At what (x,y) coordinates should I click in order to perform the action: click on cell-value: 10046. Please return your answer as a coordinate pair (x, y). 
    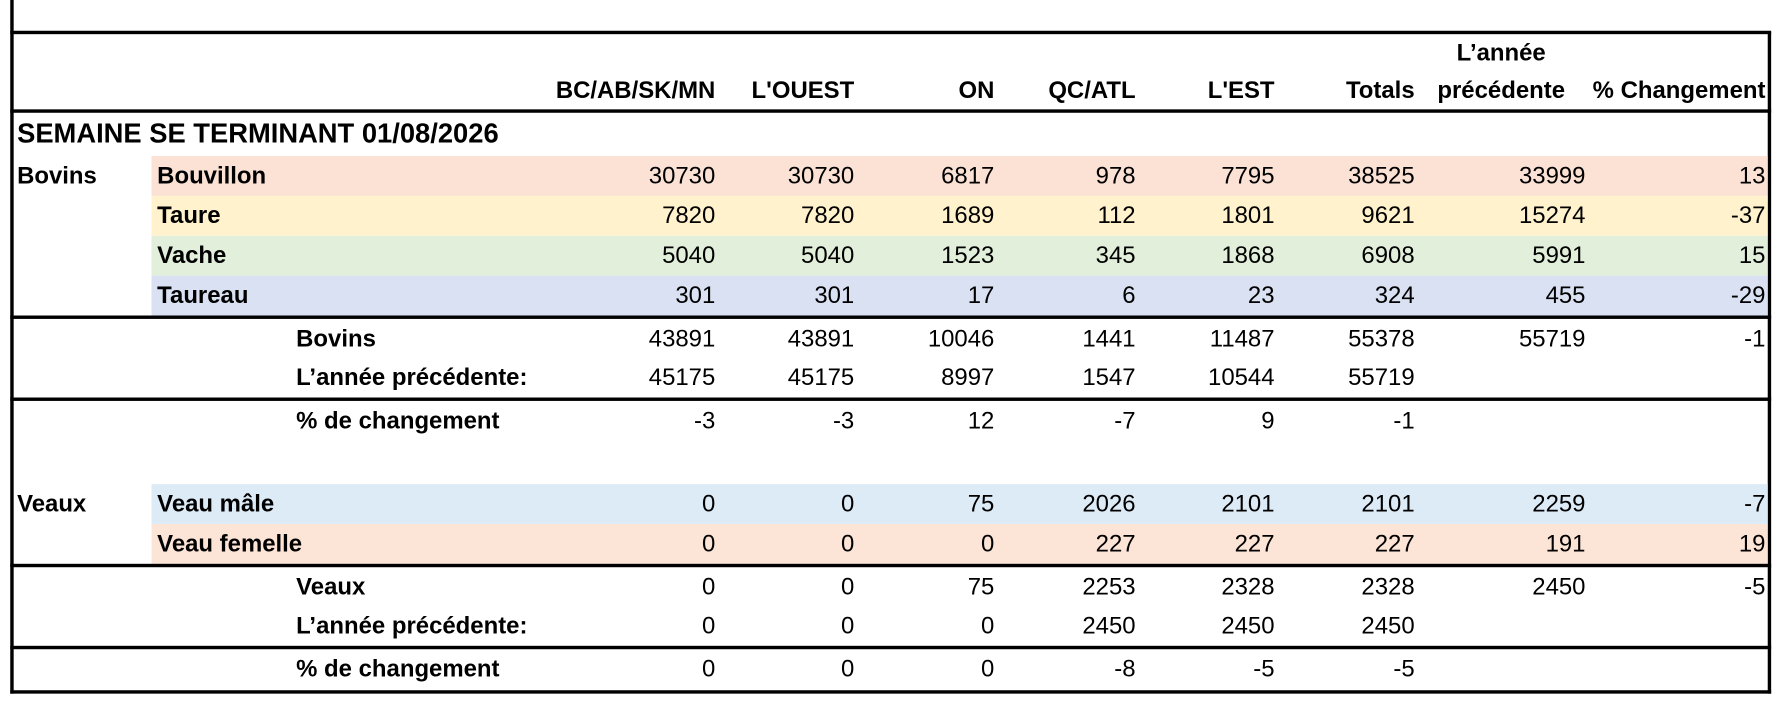
    Looking at the image, I should click on (961, 338).